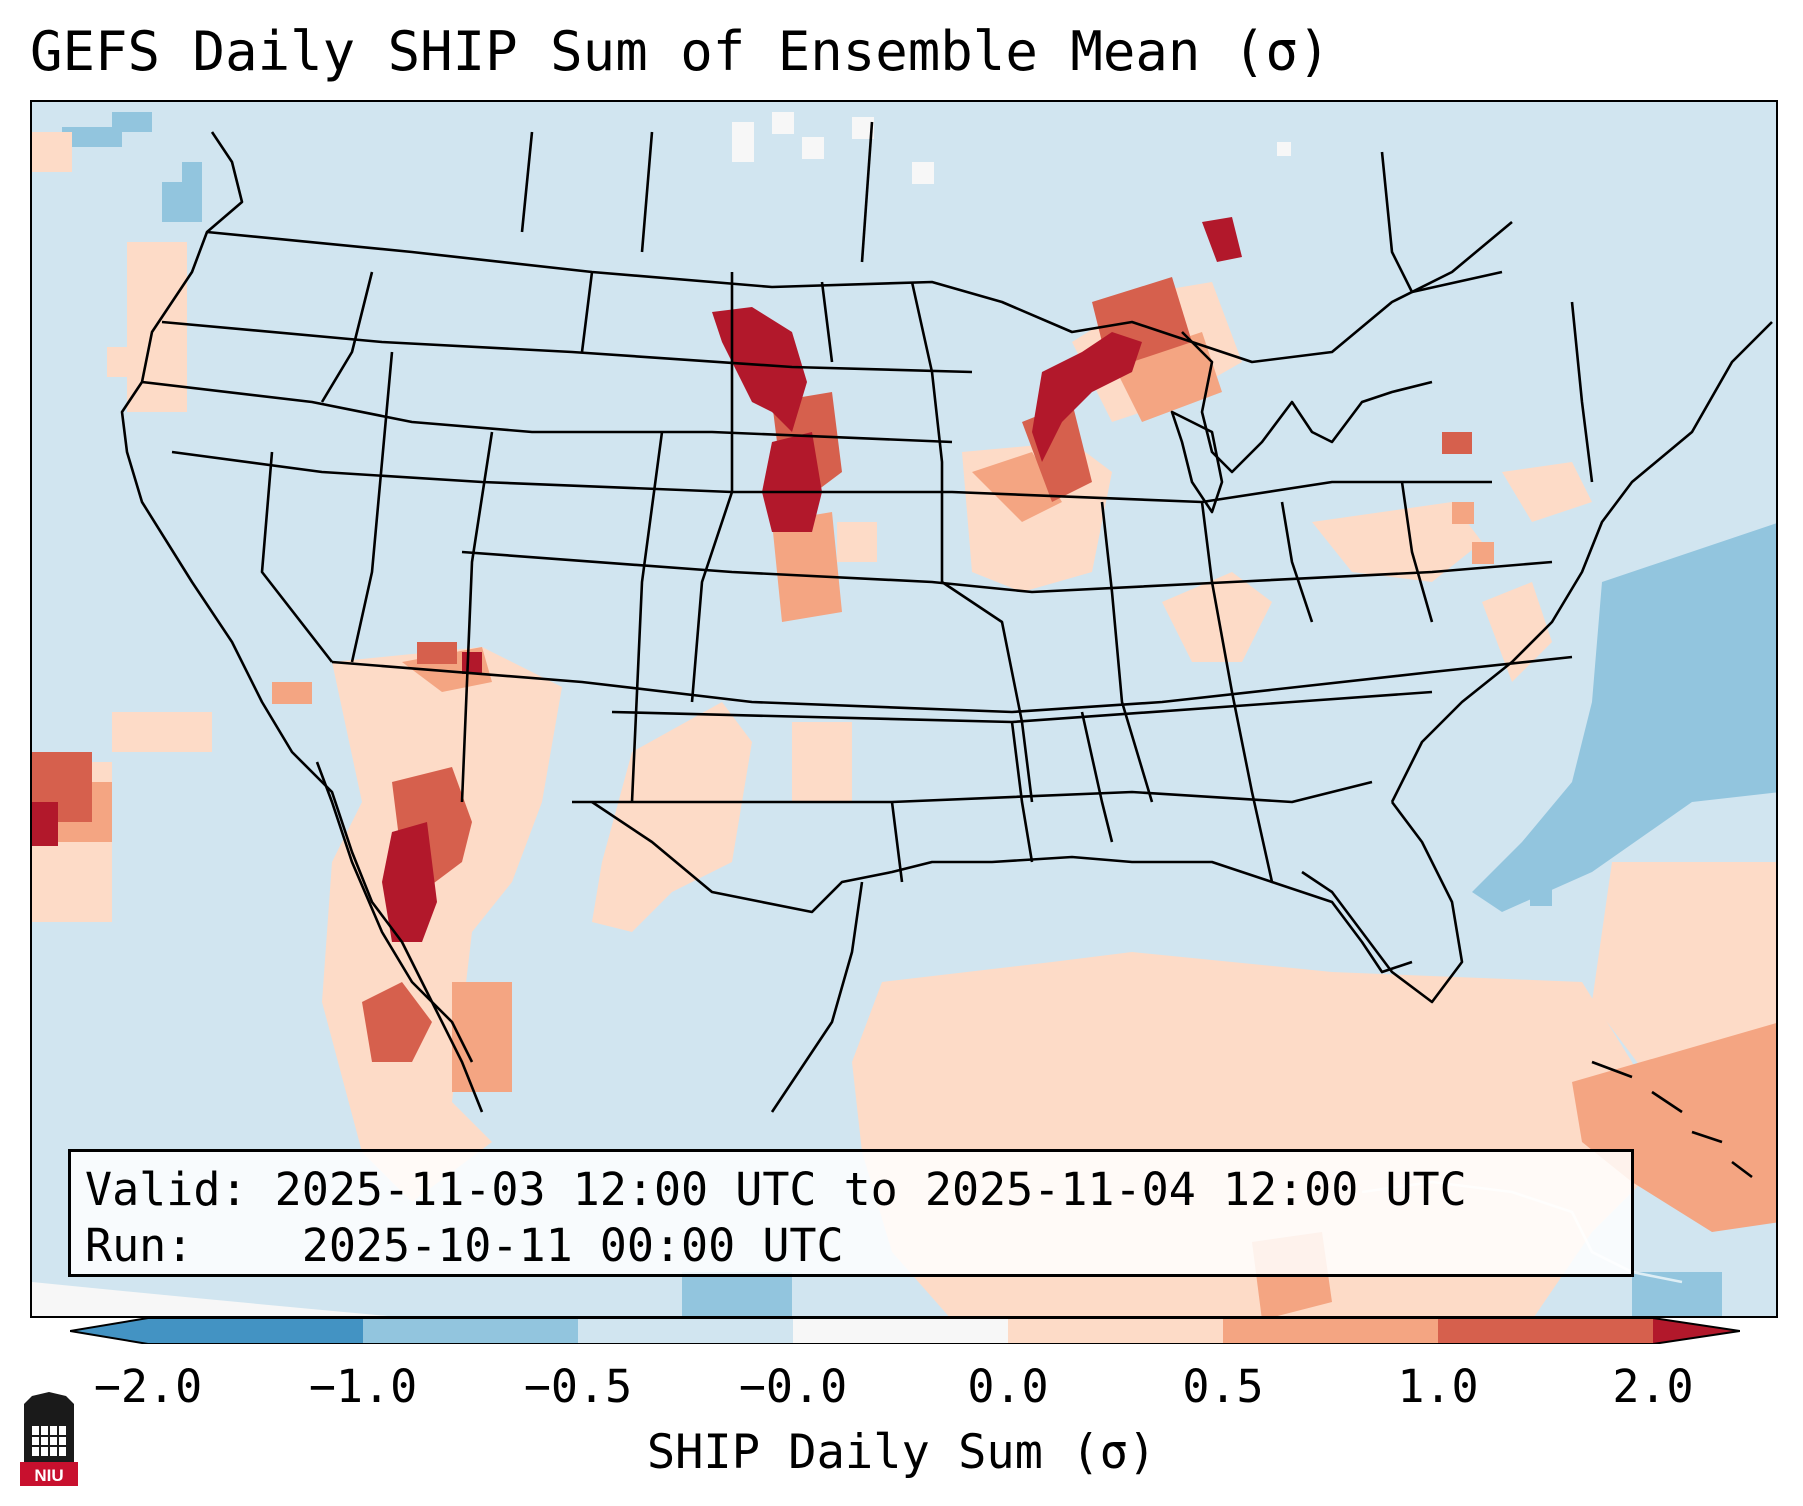 The image size is (1803, 1506). Describe the element at coordinates (1127, 652) in the screenshot. I see `state-line-v10` at that location.